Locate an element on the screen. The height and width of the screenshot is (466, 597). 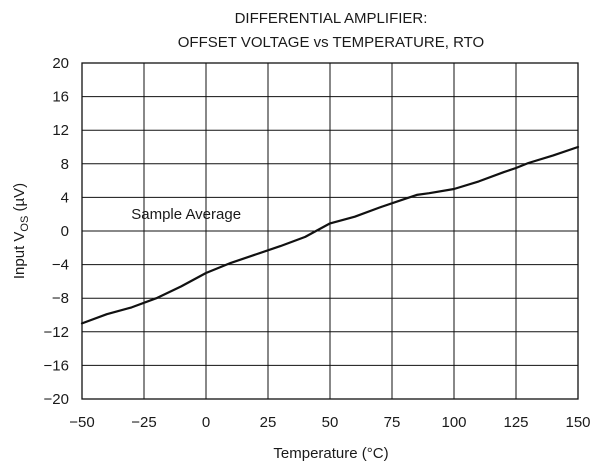
x-tick-label: 125 is located at coordinates (515, 422).